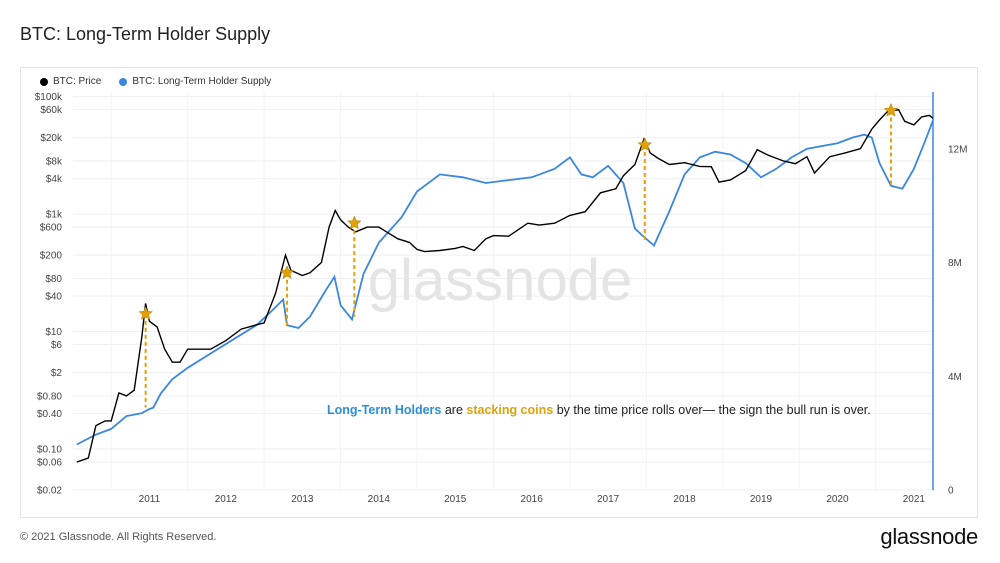 The image size is (1000, 563). Describe the element at coordinates (51, 110) in the screenshot. I see `y-left-tick-label: $60k` at that location.